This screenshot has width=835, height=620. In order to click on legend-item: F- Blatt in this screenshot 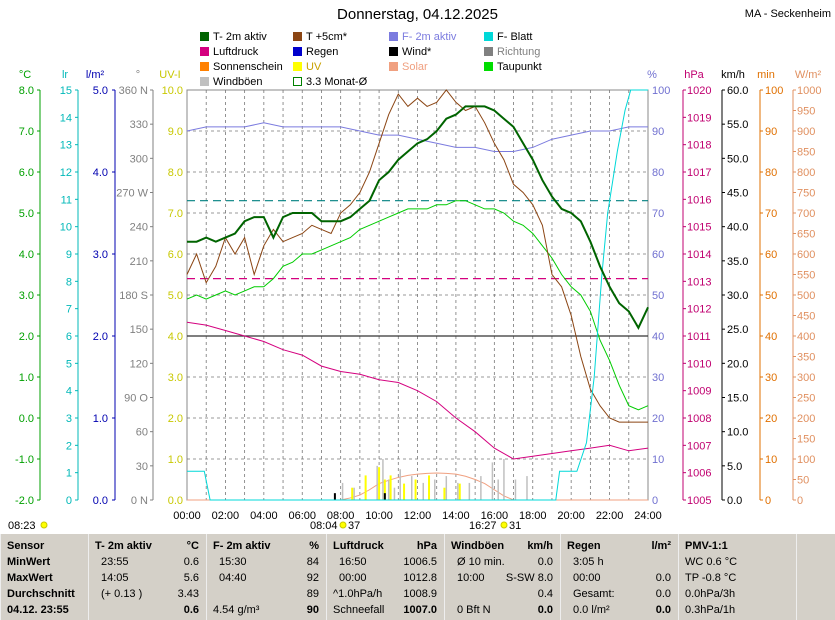, I will do `click(508, 37)`.